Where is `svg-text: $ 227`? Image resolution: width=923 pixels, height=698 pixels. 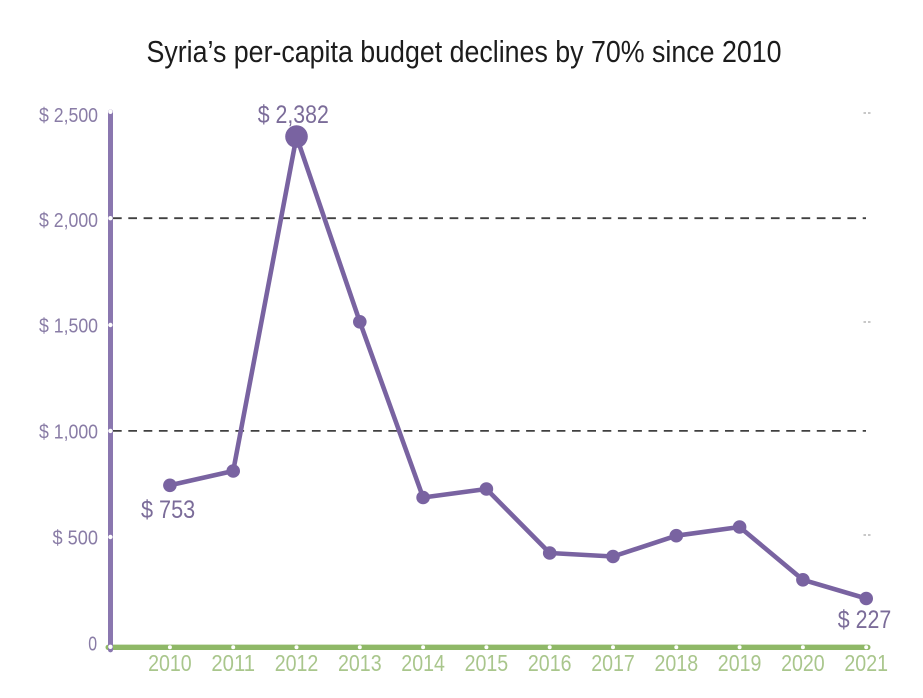
svg-text: $ 227 is located at coordinates (864, 620).